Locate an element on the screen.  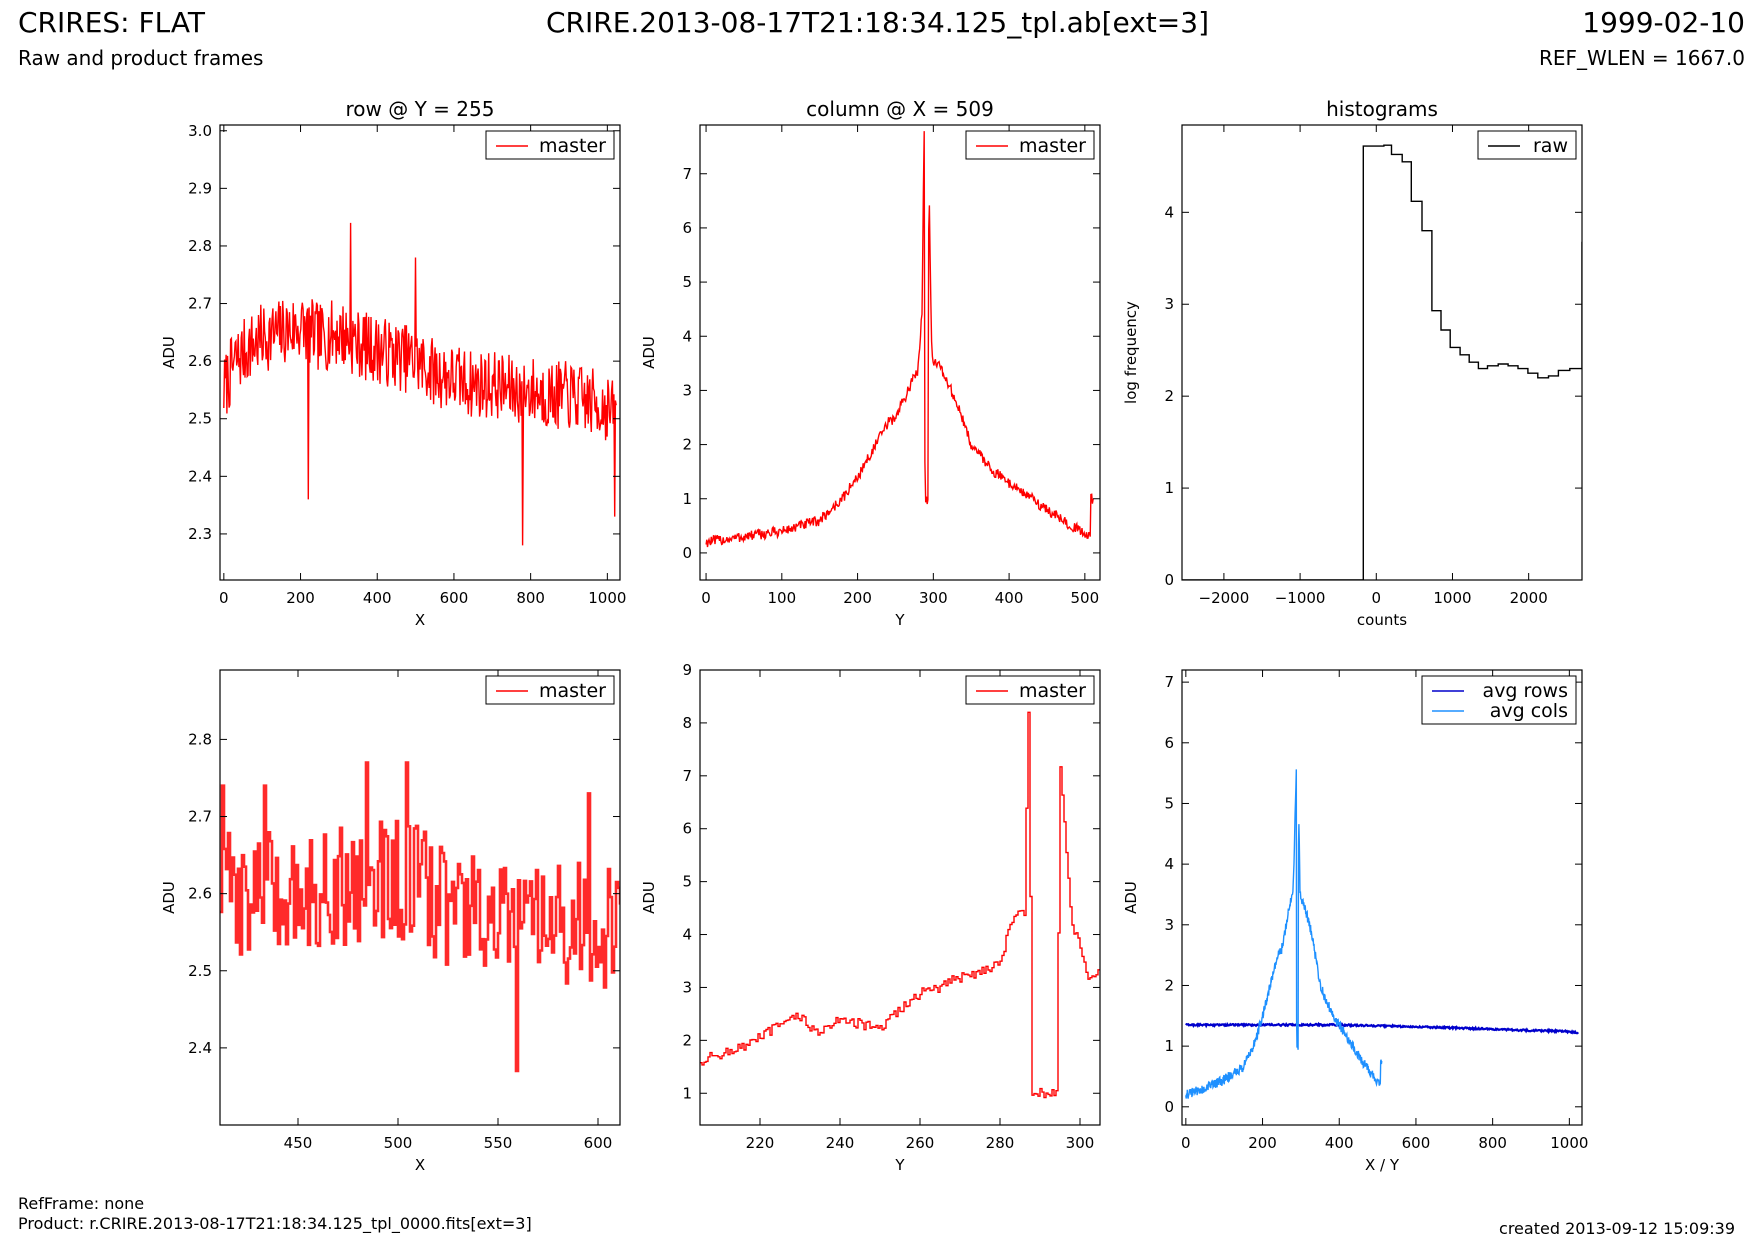
p3-legend-box is located at coordinates (1527, 145).